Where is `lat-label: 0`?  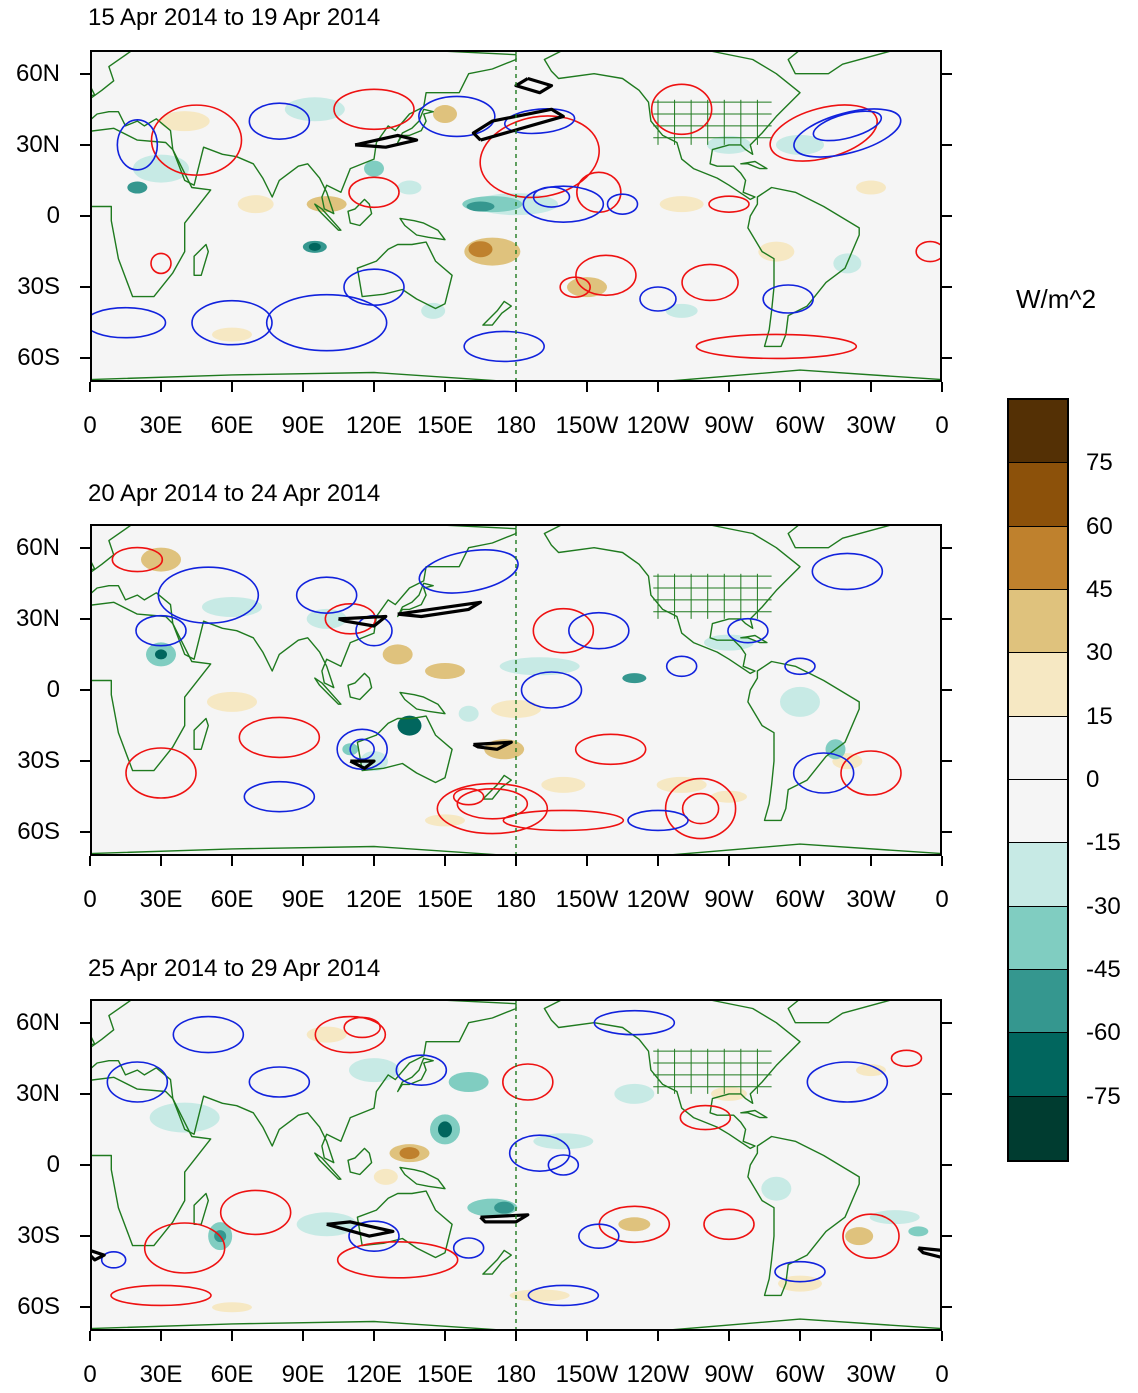 lat-label: 0 is located at coordinates (53, 1164).